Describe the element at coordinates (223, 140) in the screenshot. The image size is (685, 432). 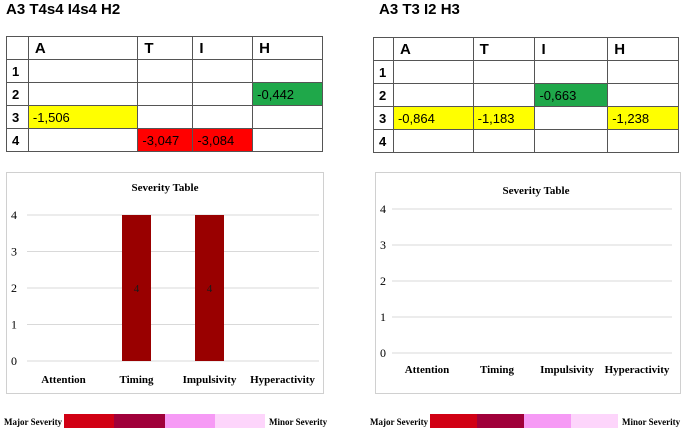
I see `table-cell: -3,084` at that location.